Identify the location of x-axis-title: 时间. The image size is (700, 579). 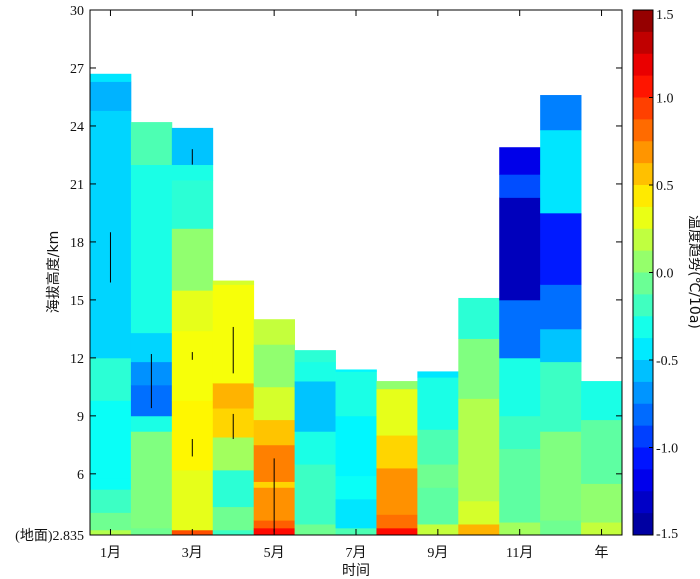
(356, 571).